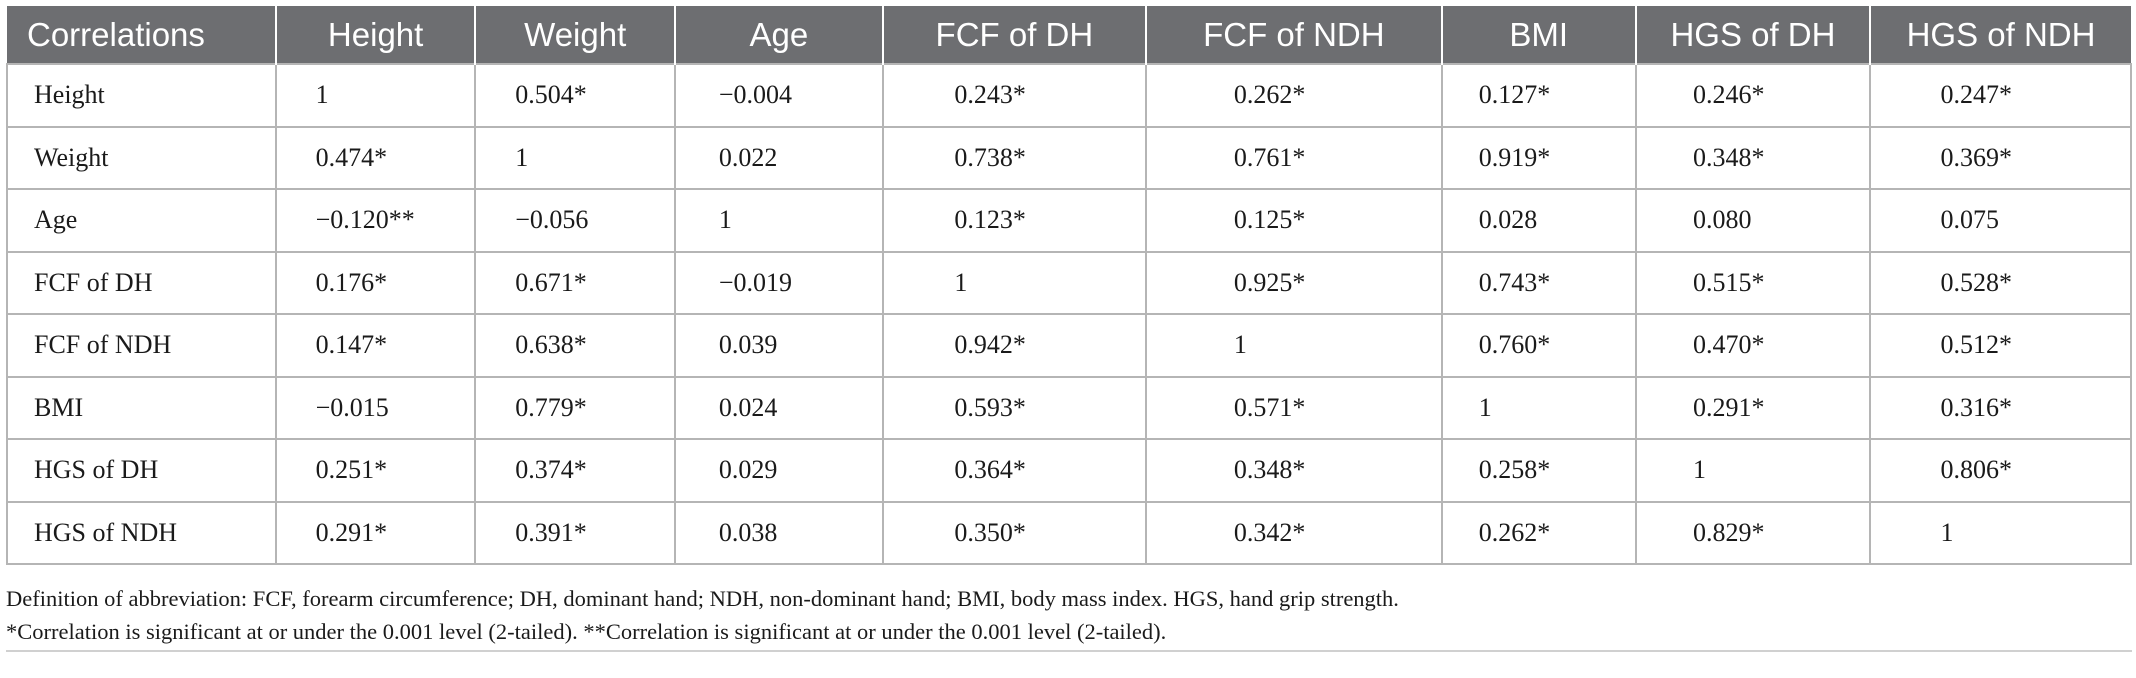 This screenshot has height=678, width=2136. What do you see at coordinates (1752, 35) in the screenshot?
I see `header-hgs-dh: HGS of DH` at bounding box center [1752, 35].